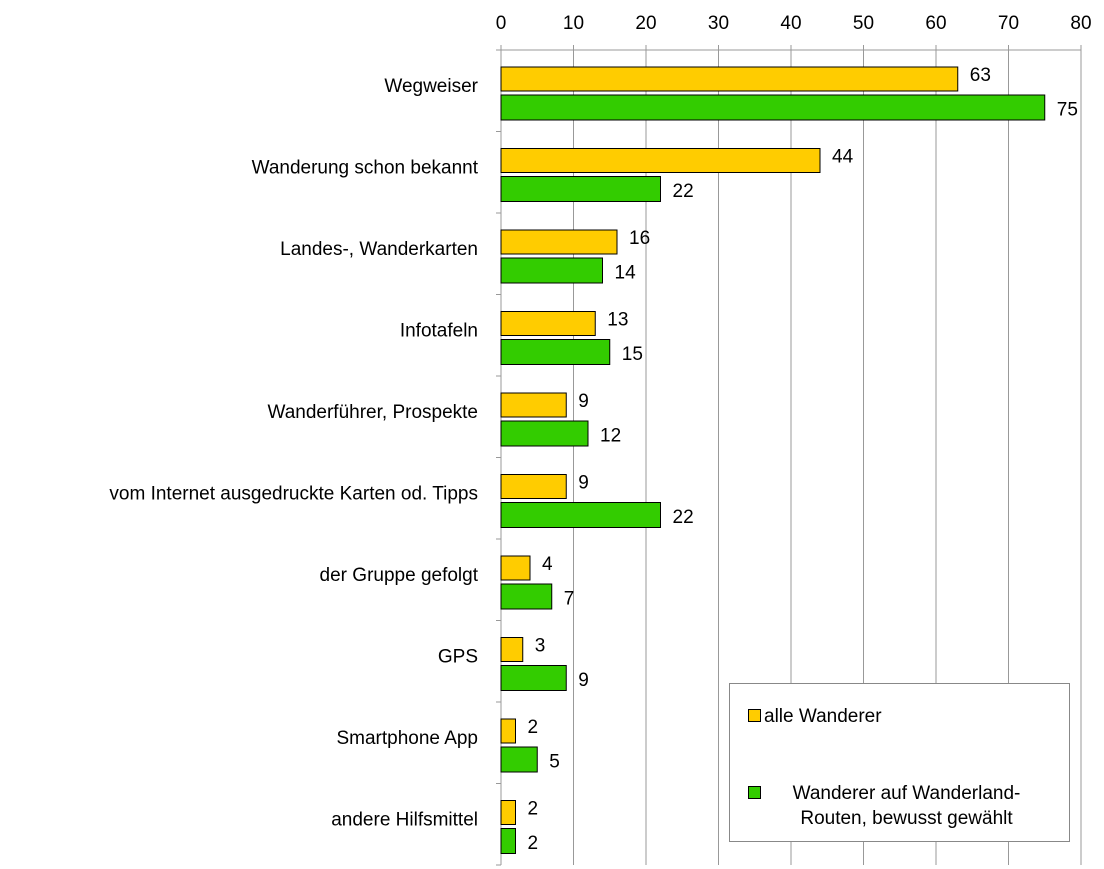 The height and width of the screenshot is (869, 1104). What do you see at coordinates (458, 656) in the screenshot?
I see `y-tick-label: GPS` at bounding box center [458, 656].